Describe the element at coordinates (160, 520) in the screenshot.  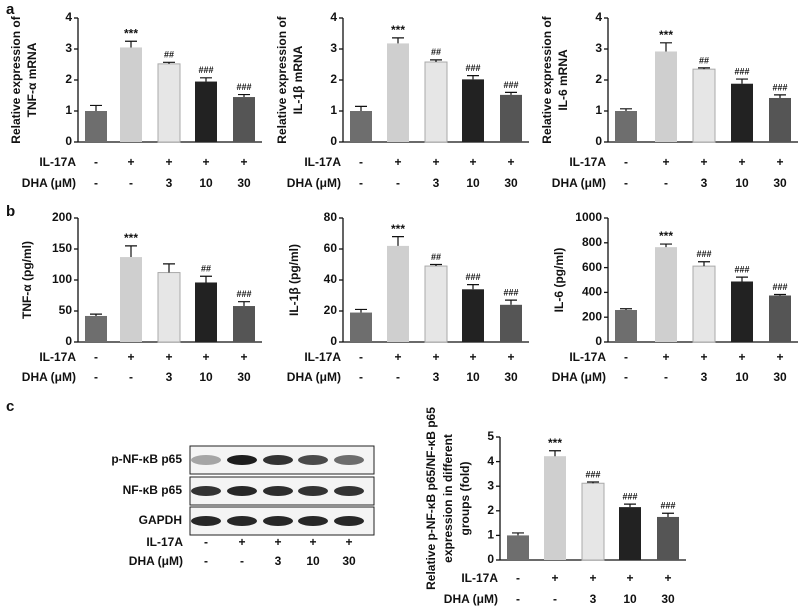
I see `blot-row-label: GAPDH` at that location.